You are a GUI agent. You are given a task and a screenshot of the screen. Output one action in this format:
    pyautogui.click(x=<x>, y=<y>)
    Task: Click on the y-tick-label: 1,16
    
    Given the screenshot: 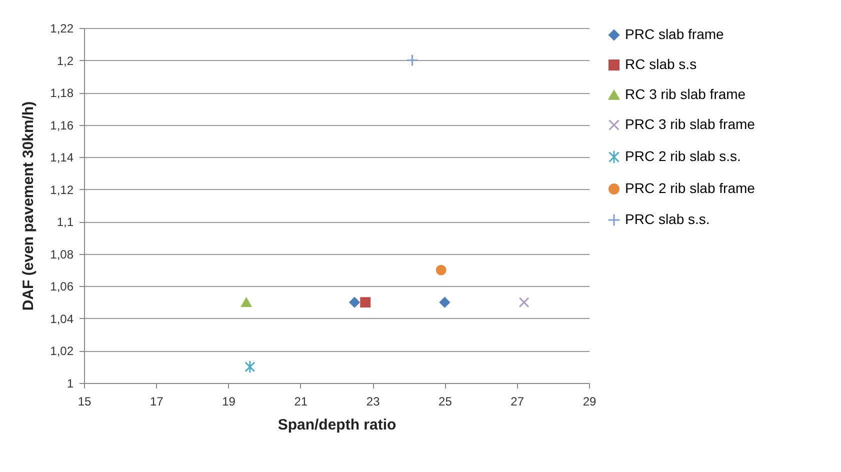 What is the action you would take?
    pyautogui.click(x=62, y=125)
    